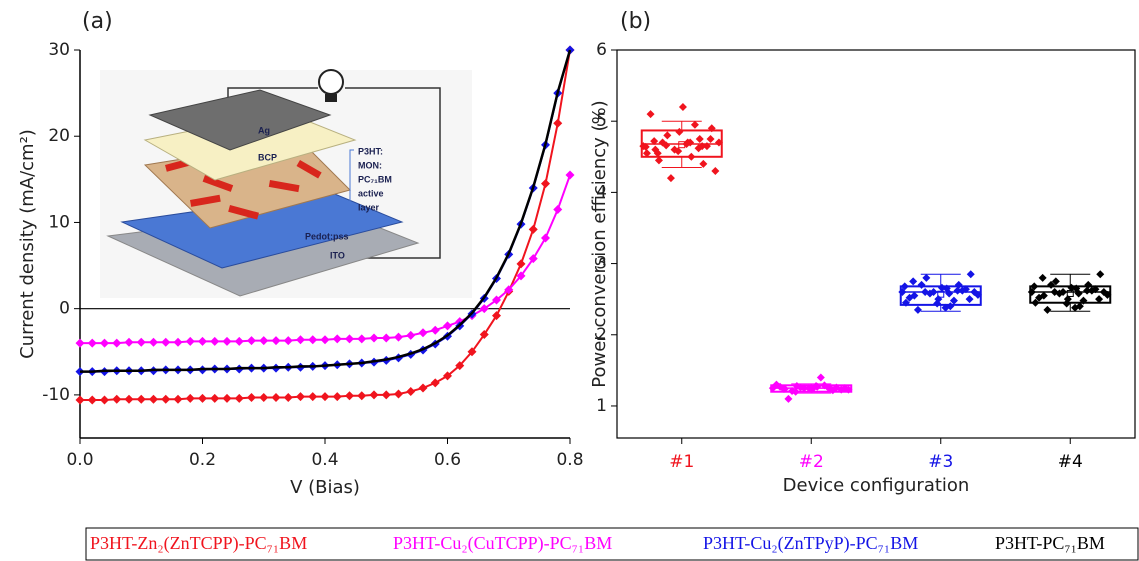 The image size is (1139, 561). Describe the element at coordinates (601, 264) in the screenshot. I see `y-tick-label: 3` at that location.